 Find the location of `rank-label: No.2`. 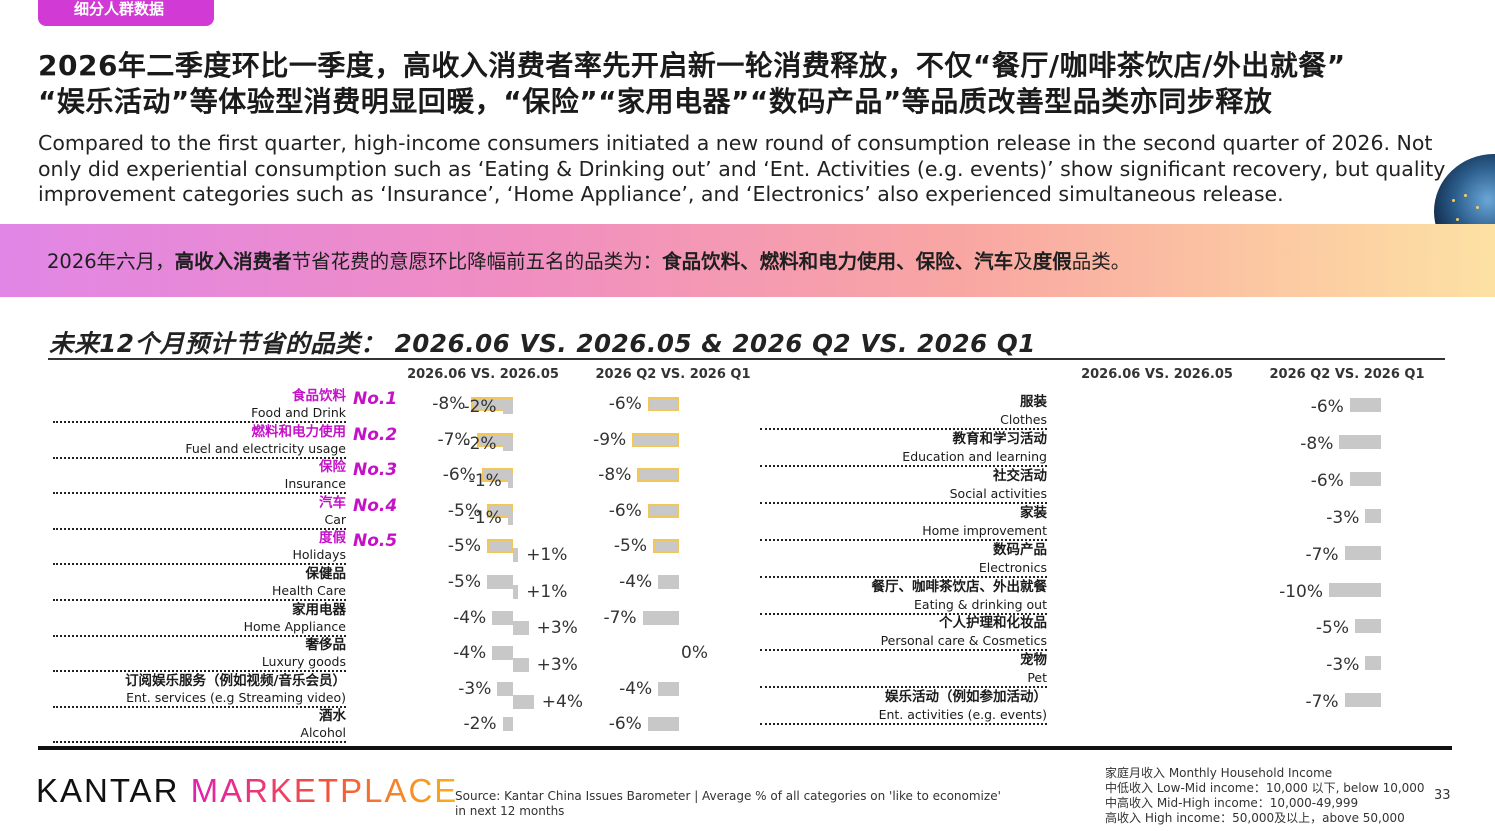

rank-label: No.2 is located at coordinates (375, 434).